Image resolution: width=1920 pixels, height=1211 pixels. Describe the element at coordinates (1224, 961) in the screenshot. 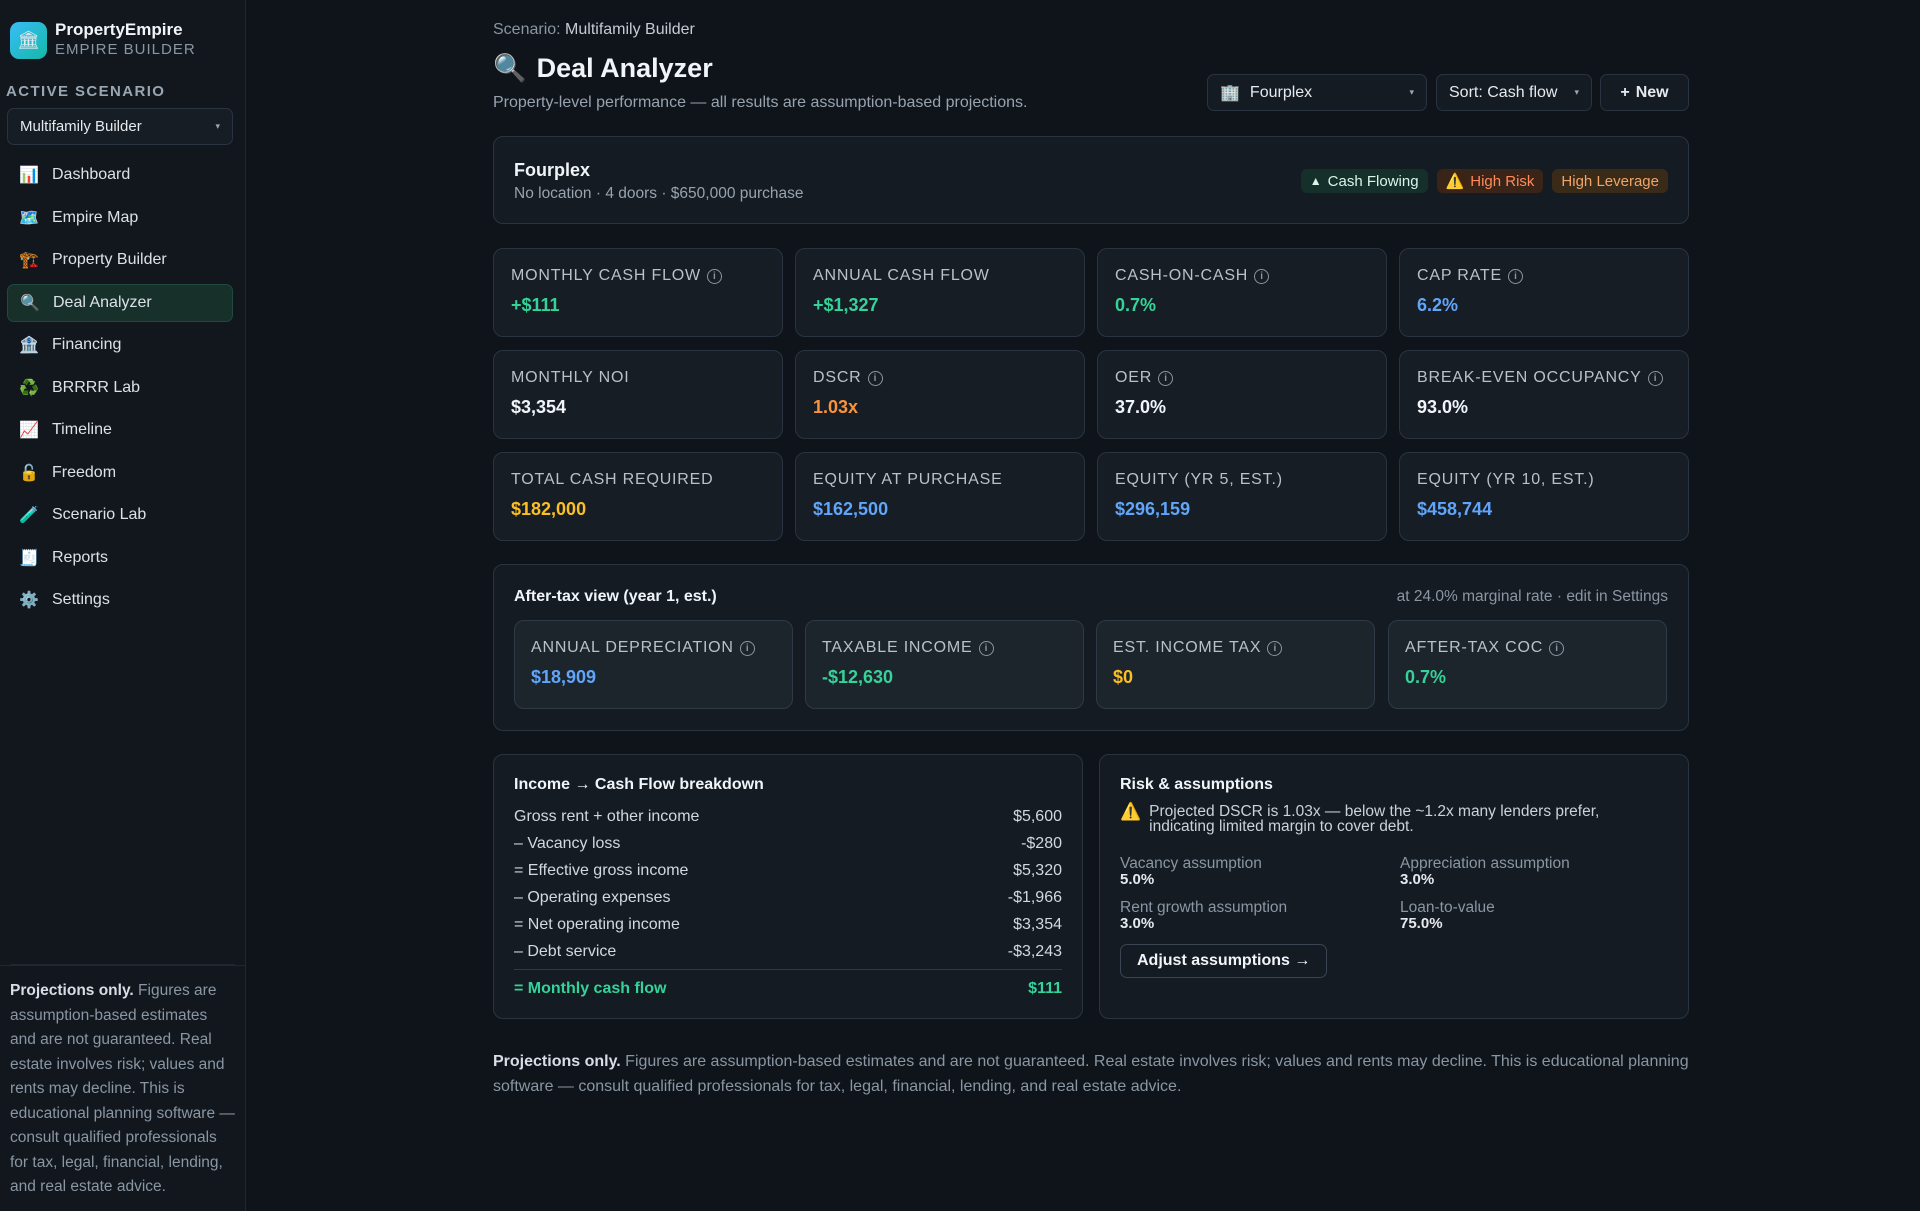

I see `adjust-assumptions-button: Adjust assumptions →` at that location.